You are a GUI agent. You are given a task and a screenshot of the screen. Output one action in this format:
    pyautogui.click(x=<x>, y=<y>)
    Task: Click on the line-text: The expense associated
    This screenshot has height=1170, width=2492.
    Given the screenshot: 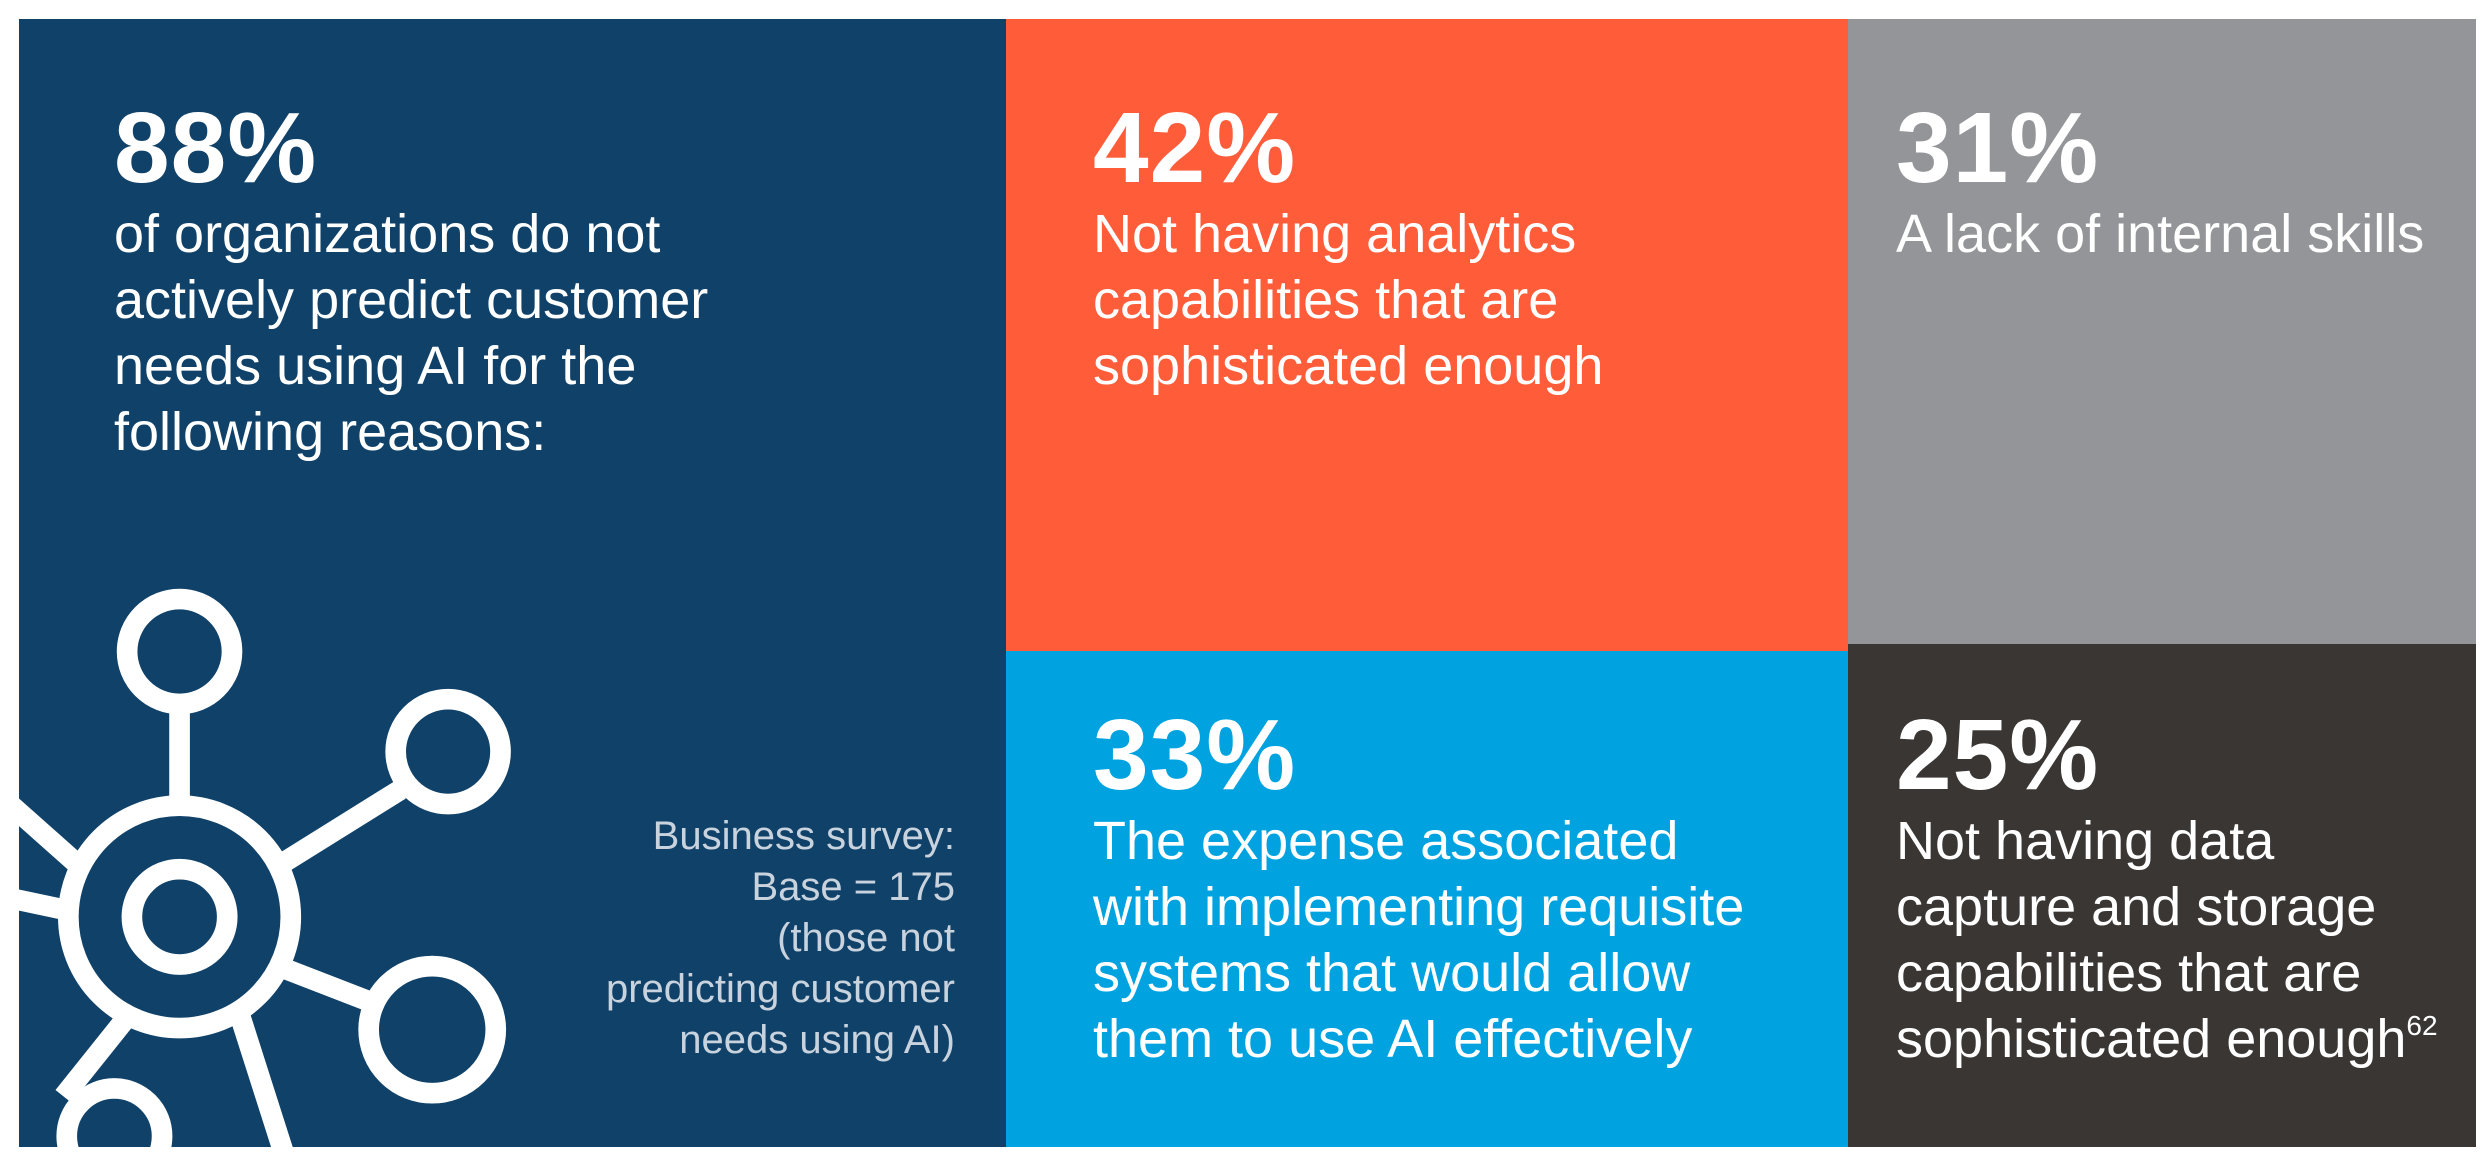 What is the action you would take?
    pyautogui.click(x=1386, y=841)
    